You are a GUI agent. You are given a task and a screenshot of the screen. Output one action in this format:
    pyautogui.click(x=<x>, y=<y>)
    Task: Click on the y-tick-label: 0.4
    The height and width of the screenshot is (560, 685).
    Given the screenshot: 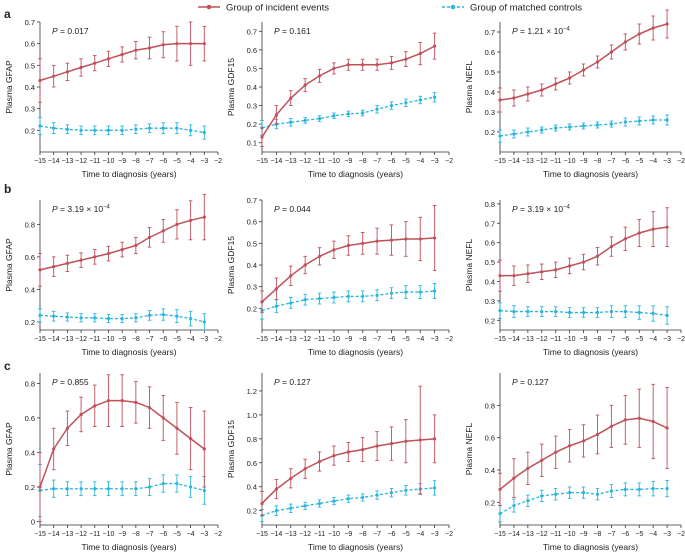 What is the action you would take?
    pyautogui.click(x=30, y=289)
    